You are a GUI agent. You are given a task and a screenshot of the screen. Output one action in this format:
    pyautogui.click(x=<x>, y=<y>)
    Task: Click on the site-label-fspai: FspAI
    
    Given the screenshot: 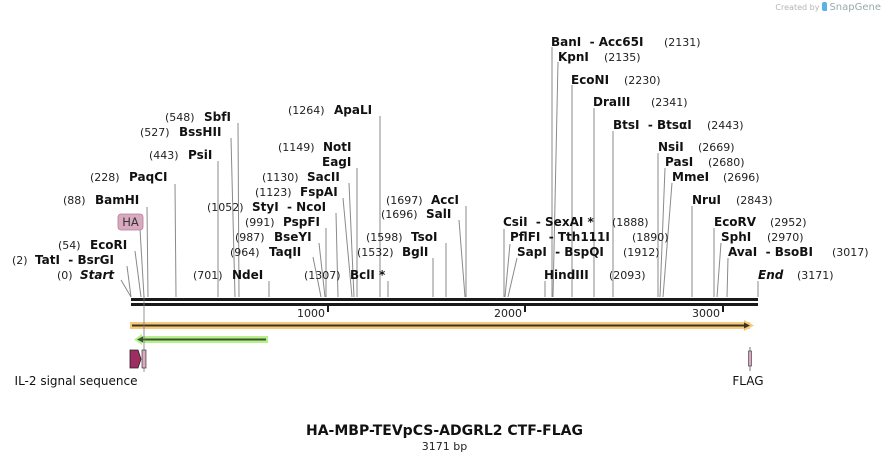 What is the action you would take?
    pyautogui.click(x=319, y=192)
    